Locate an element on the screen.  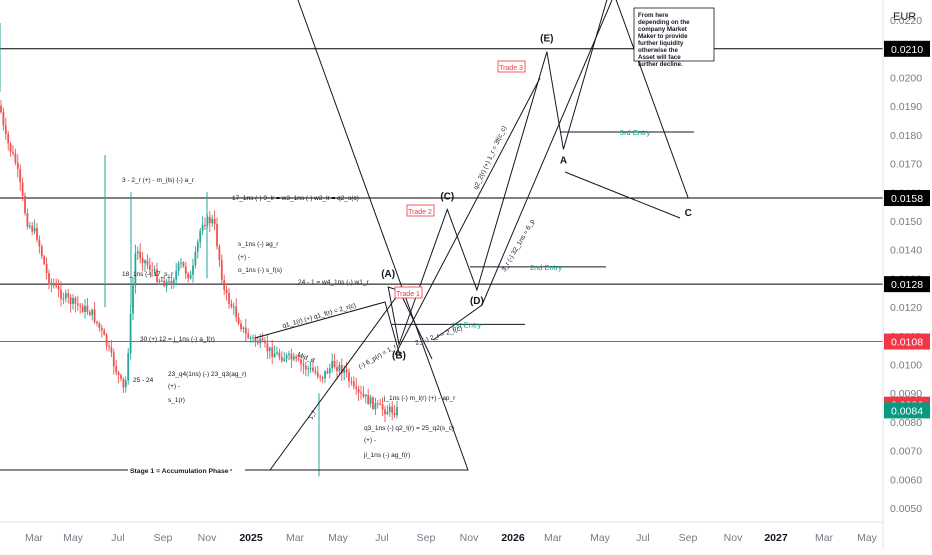
entry-label: 2nd Entry is located at coordinates (546, 267).